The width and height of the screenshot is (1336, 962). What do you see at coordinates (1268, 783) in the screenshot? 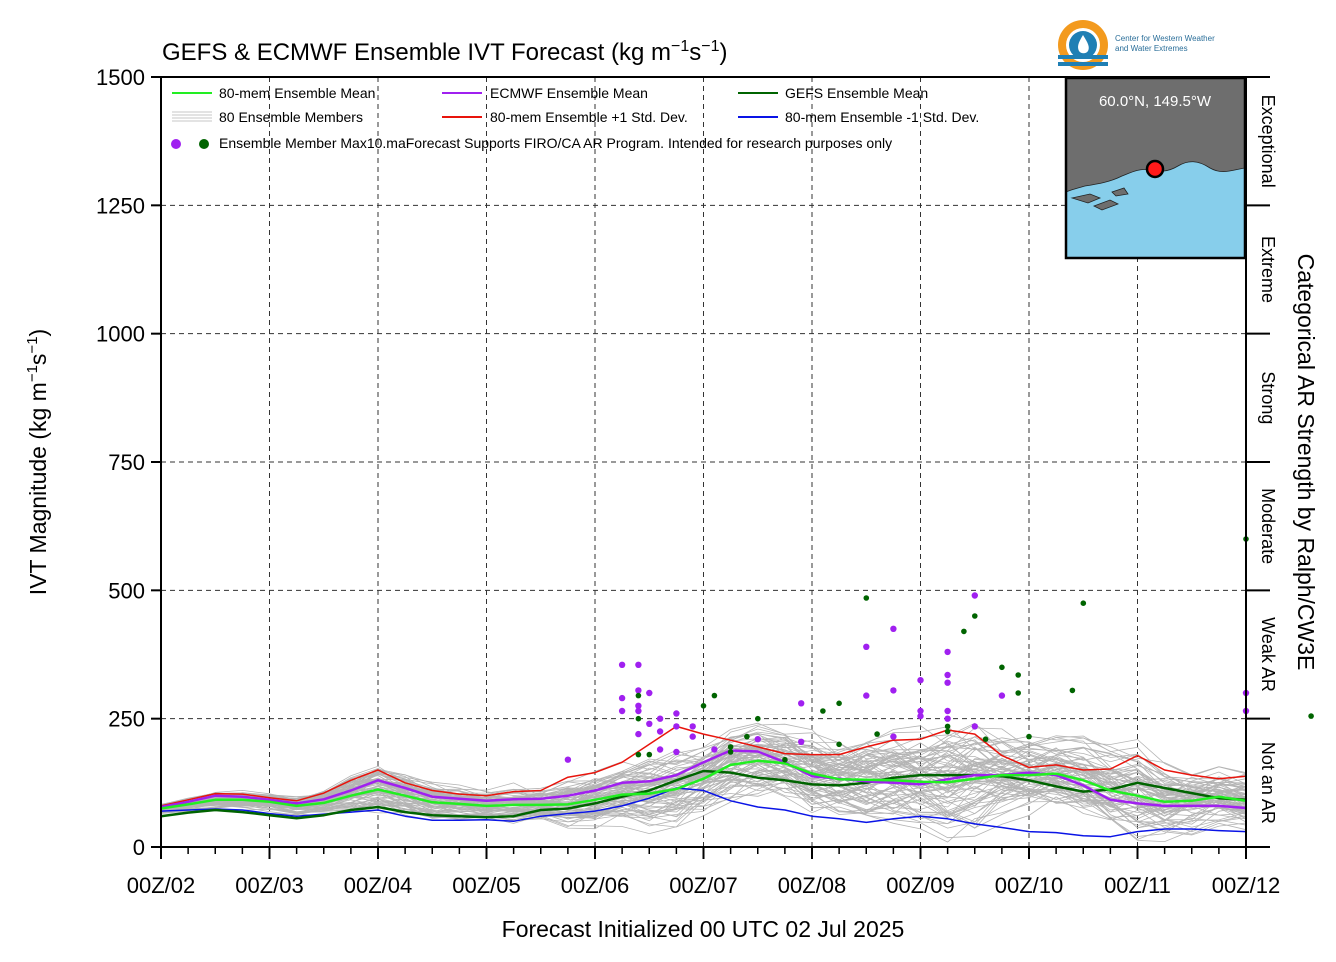
I see `category-label: Not an AR` at bounding box center [1268, 783].